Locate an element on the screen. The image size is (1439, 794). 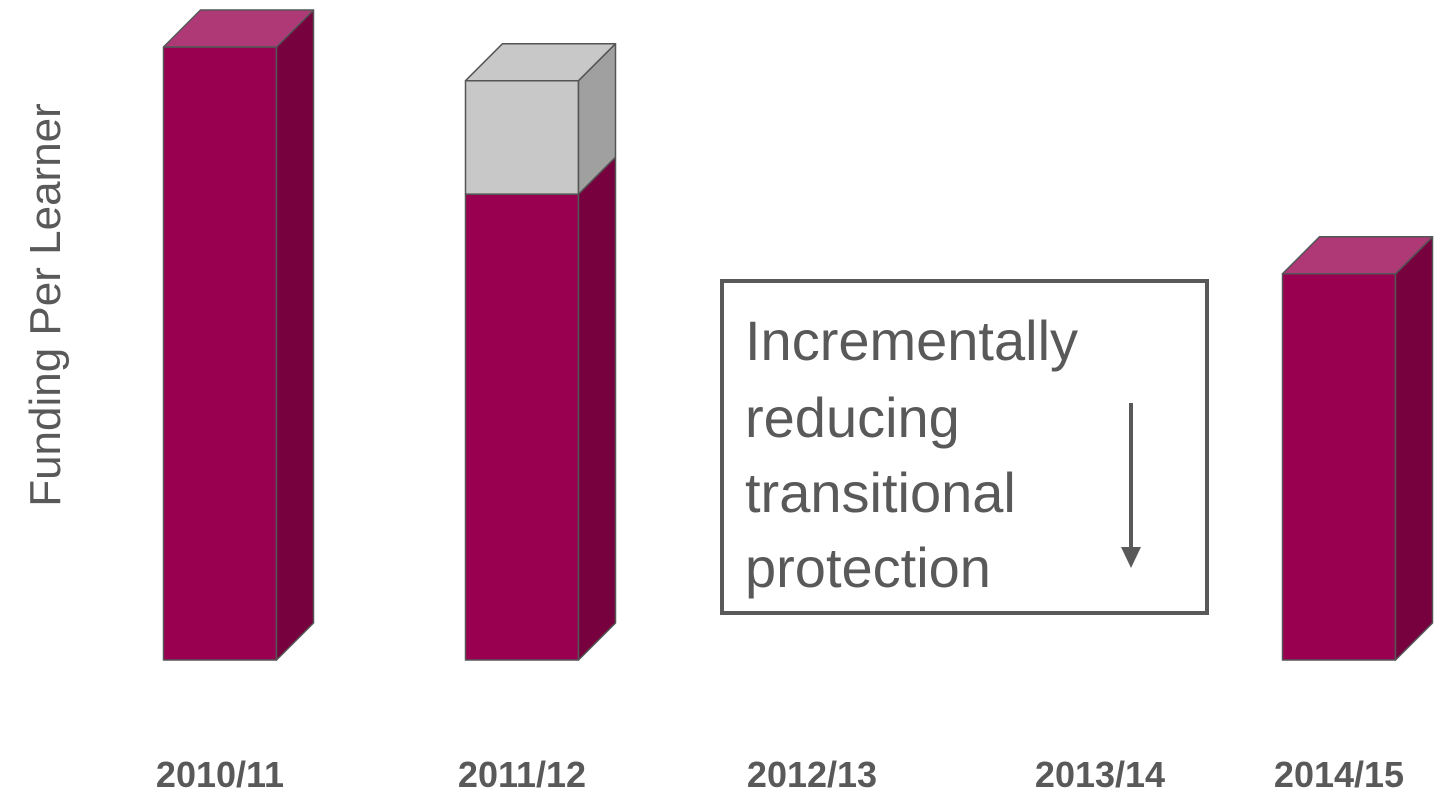
down-arrow-icon is located at coordinates (1131, 557).